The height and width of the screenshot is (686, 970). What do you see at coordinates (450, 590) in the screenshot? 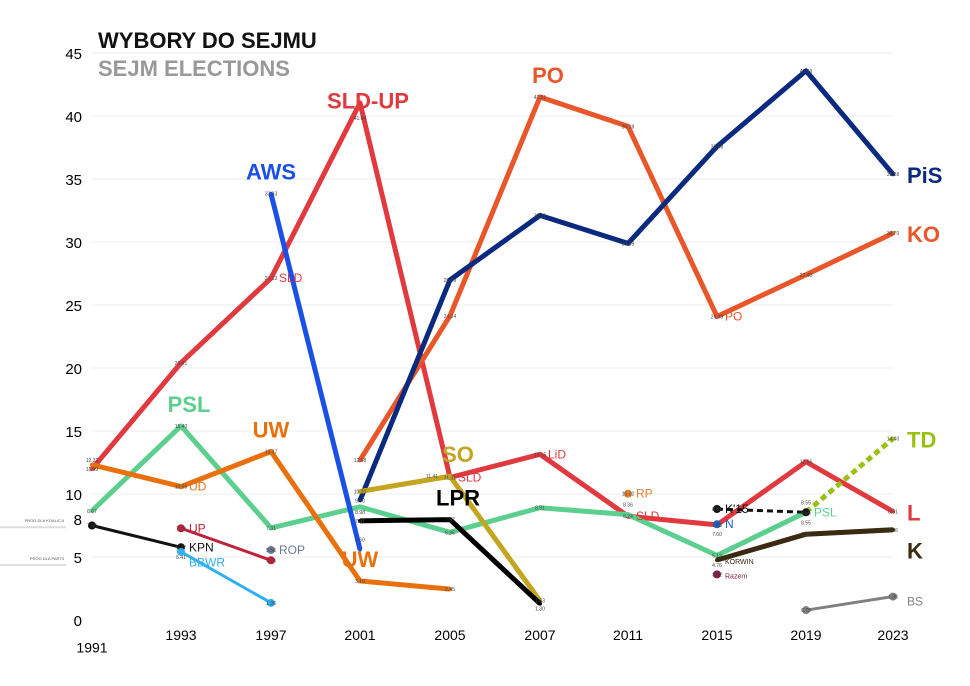
I see `data-label: 2.45` at bounding box center [450, 590].